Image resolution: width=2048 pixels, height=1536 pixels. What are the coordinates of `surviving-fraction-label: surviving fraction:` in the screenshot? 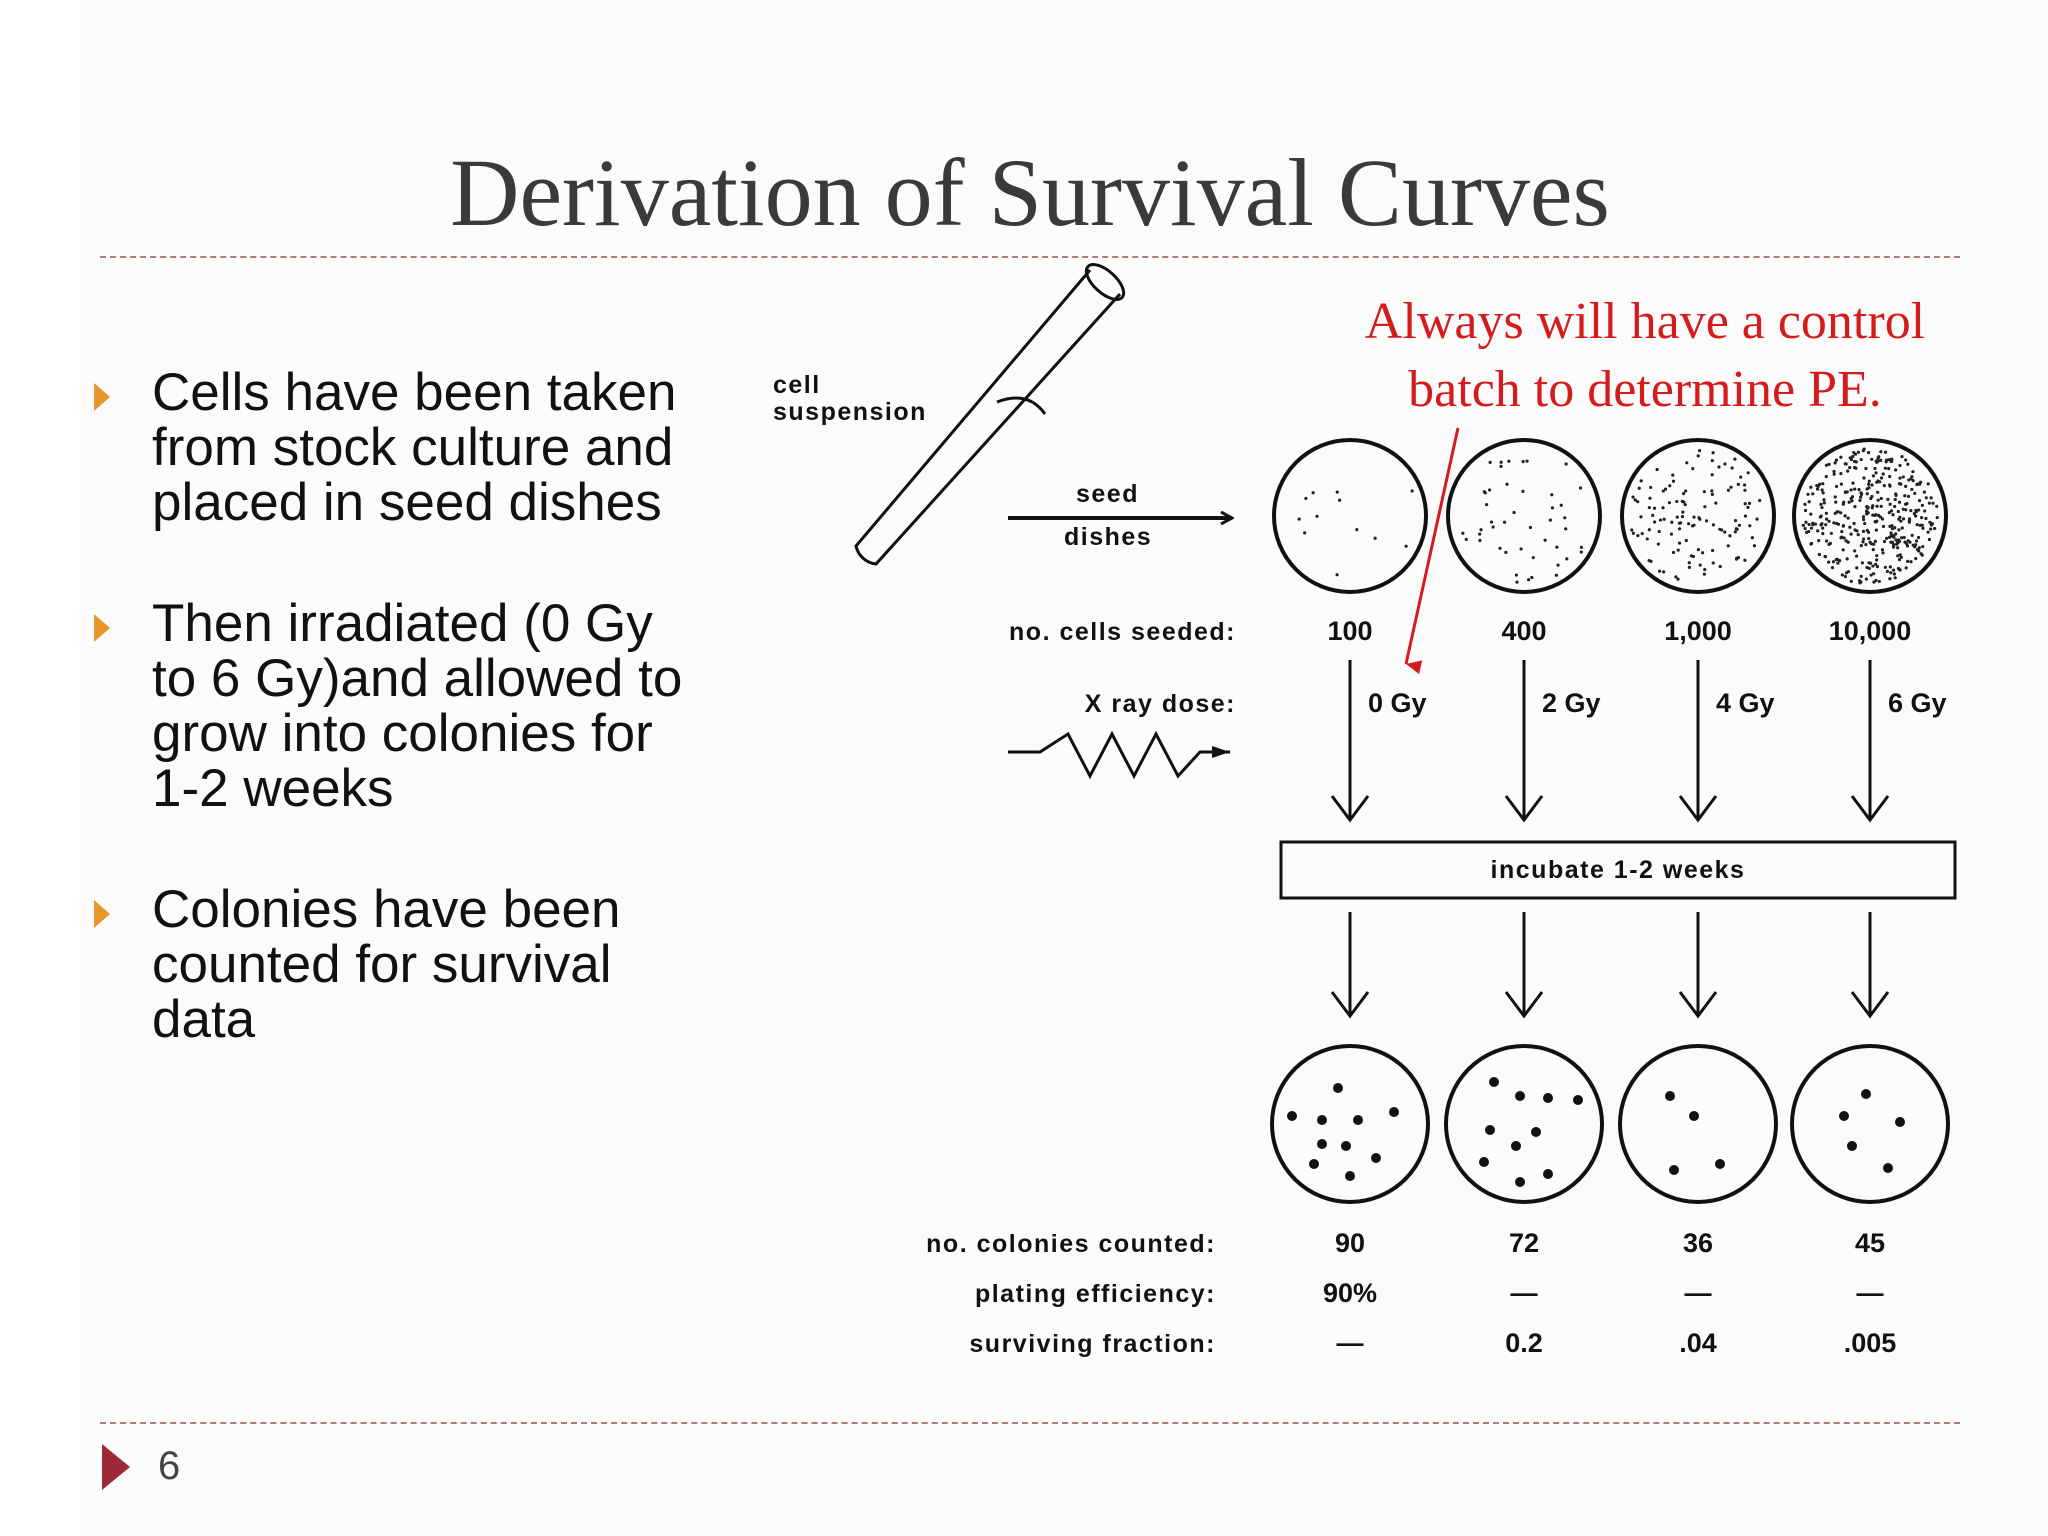 It's located at (1092, 1344).